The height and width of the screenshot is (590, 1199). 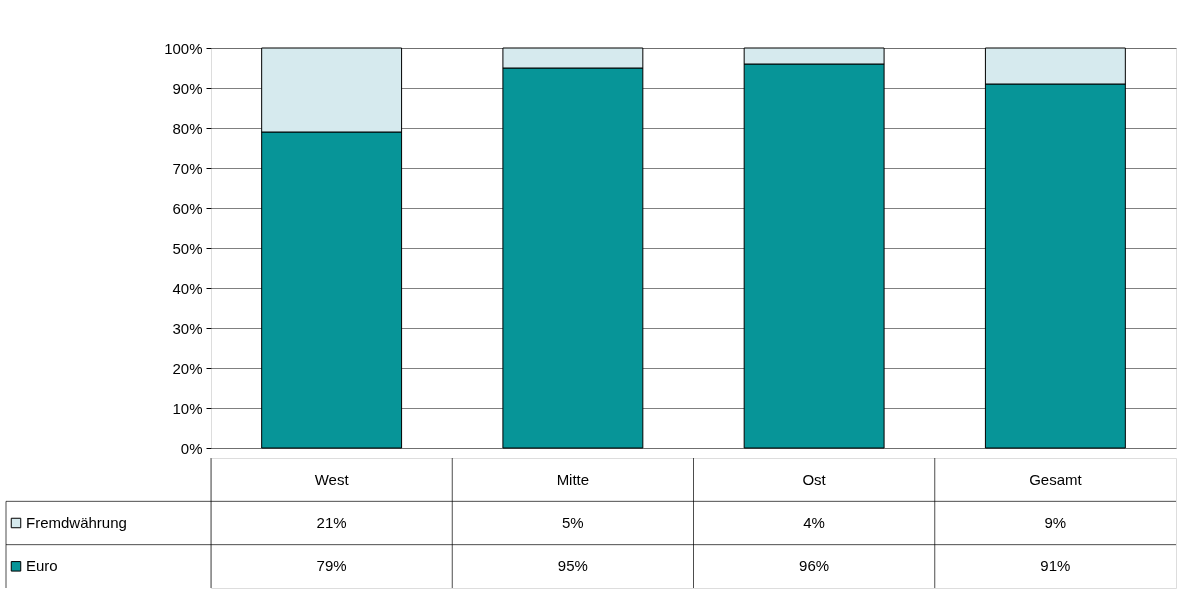 What do you see at coordinates (331, 522) in the screenshot?
I see `data-label: 21%` at bounding box center [331, 522].